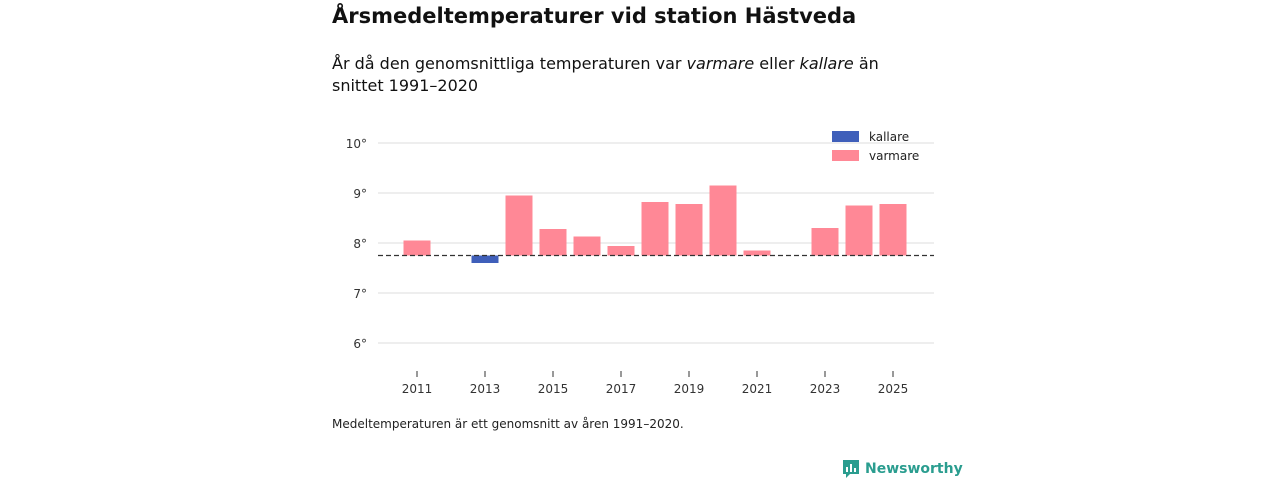 The height and width of the screenshot is (480, 1280). I want to click on bar-2014, so click(519, 225).